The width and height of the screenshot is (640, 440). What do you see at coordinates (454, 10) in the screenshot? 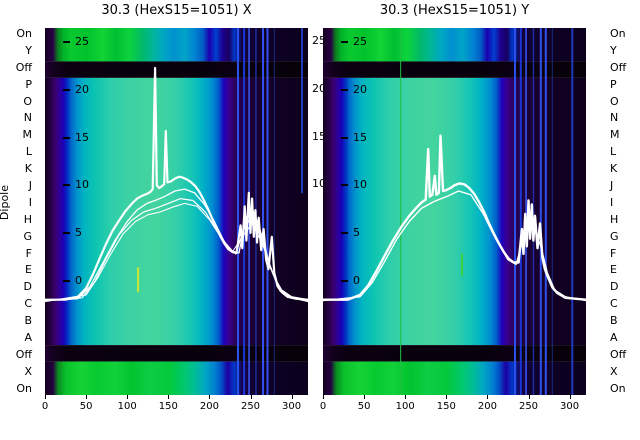
I see `panel-y-title: 30.3 (HexS15=1051) Y` at bounding box center [454, 10].